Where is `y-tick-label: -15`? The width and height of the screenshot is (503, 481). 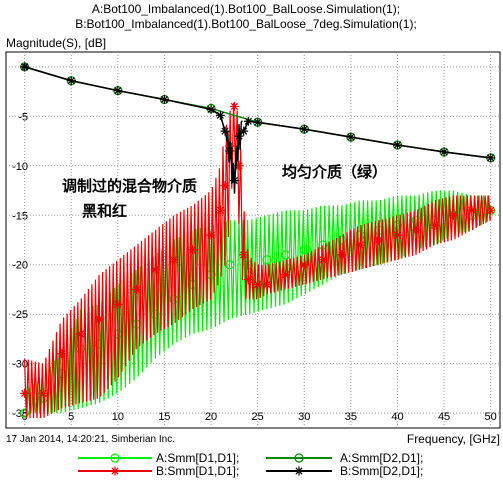
y-tick-label: -15 is located at coordinates (20, 216).